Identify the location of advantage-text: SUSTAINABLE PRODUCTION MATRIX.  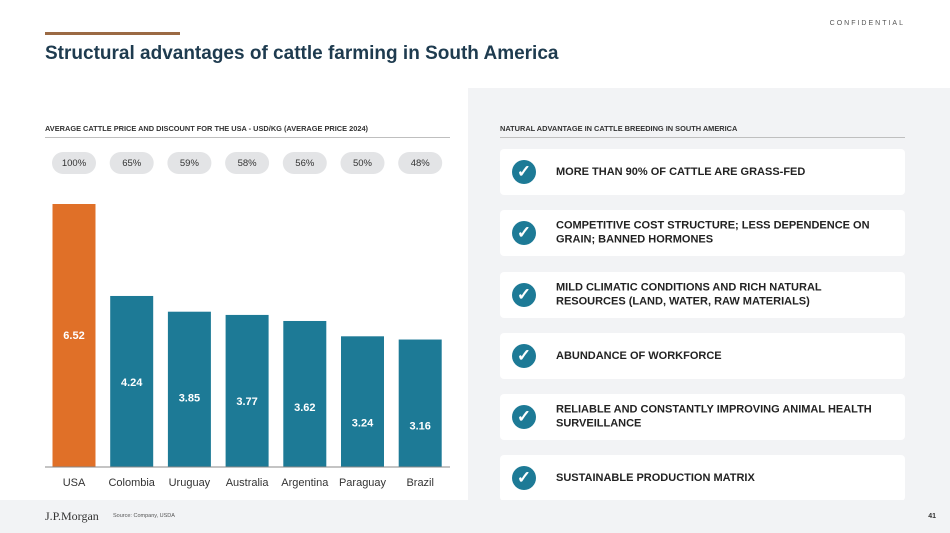
(655, 477).